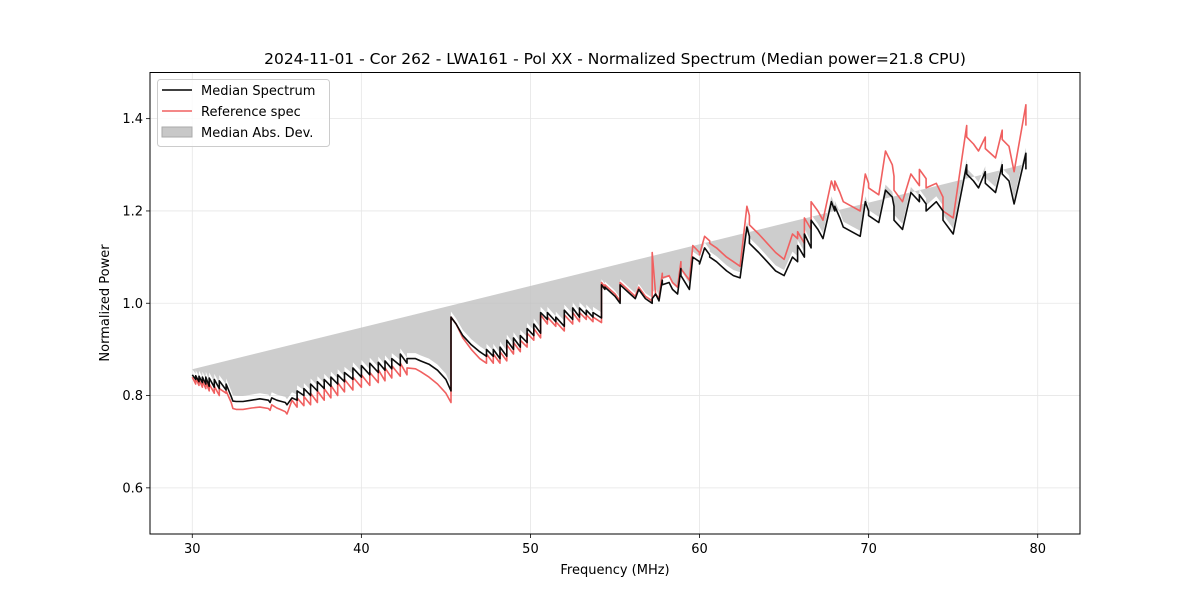  Describe the element at coordinates (615, 545) in the screenshot. I see `x-axis: 30 40 50 60 70 80` at that location.